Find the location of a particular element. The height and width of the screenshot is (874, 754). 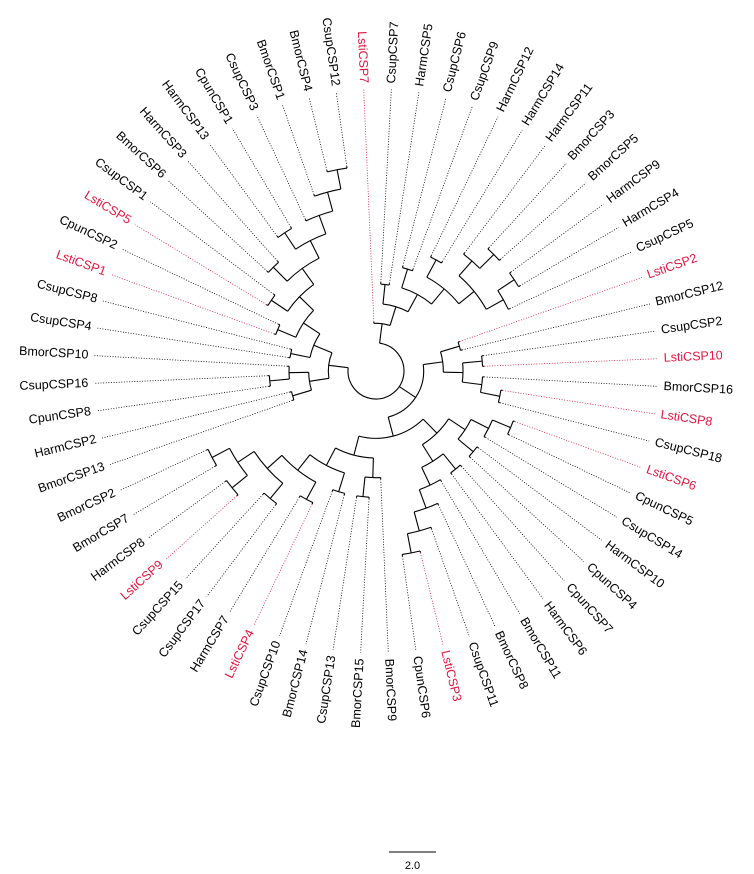

leaf-label-bmorcsp14: BmorCSP14 is located at coordinates (295, 683).